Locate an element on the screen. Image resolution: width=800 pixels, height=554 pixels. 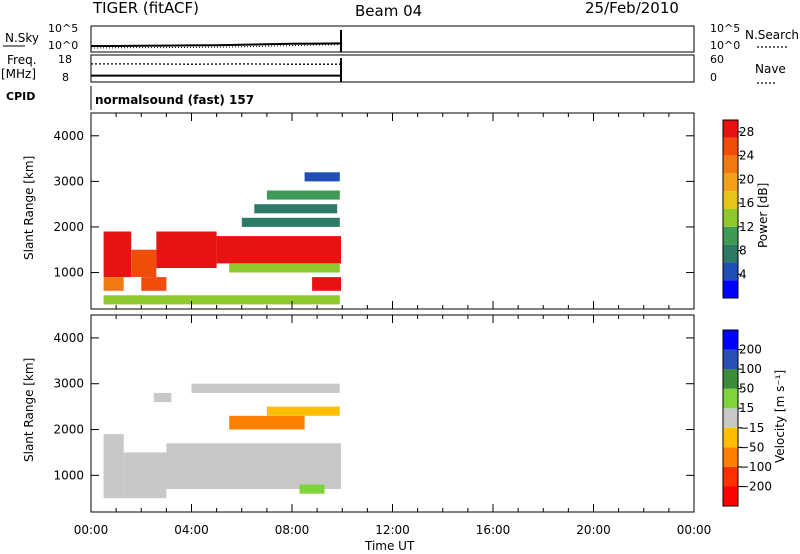
colorbar-tick-label: 20 is located at coordinates (746, 179).